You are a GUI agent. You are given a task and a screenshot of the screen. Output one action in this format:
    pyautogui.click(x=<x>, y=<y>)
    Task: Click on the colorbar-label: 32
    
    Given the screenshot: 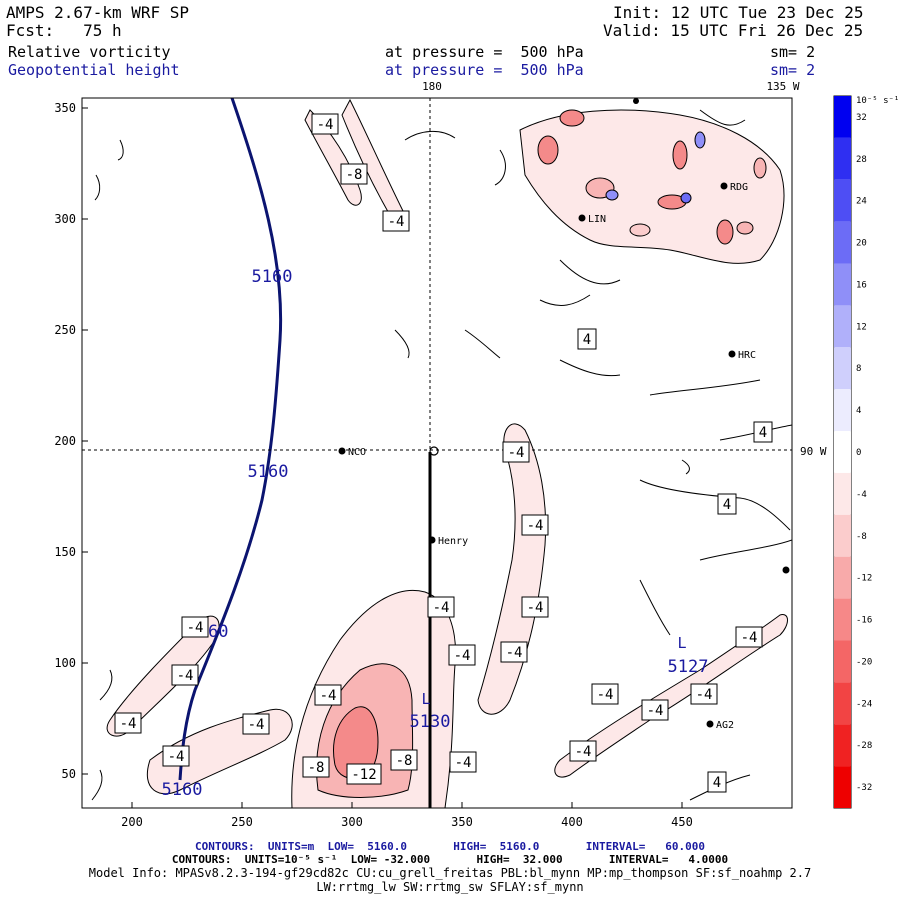 What is the action you would take?
    pyautogui.click(x=861, y=118)
    